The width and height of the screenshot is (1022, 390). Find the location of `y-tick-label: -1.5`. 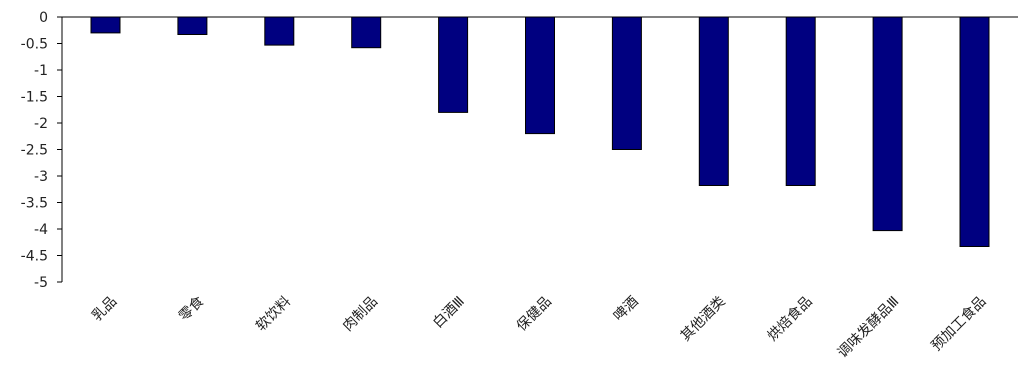

y-tick-label: -1.5 is located at coordinates (34, 98).